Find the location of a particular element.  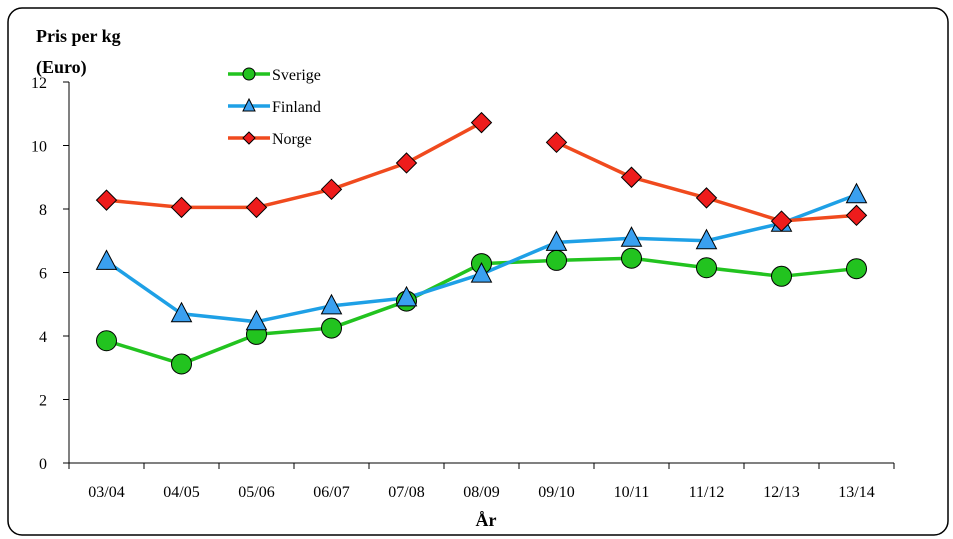

legend-label-sverige: Sverige is located at coordinates (296, 75).